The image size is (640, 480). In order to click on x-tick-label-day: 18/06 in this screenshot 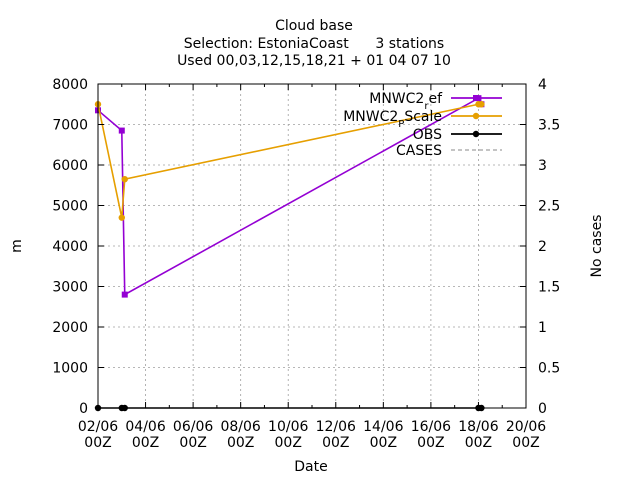, I will do `click(478, 427)`.